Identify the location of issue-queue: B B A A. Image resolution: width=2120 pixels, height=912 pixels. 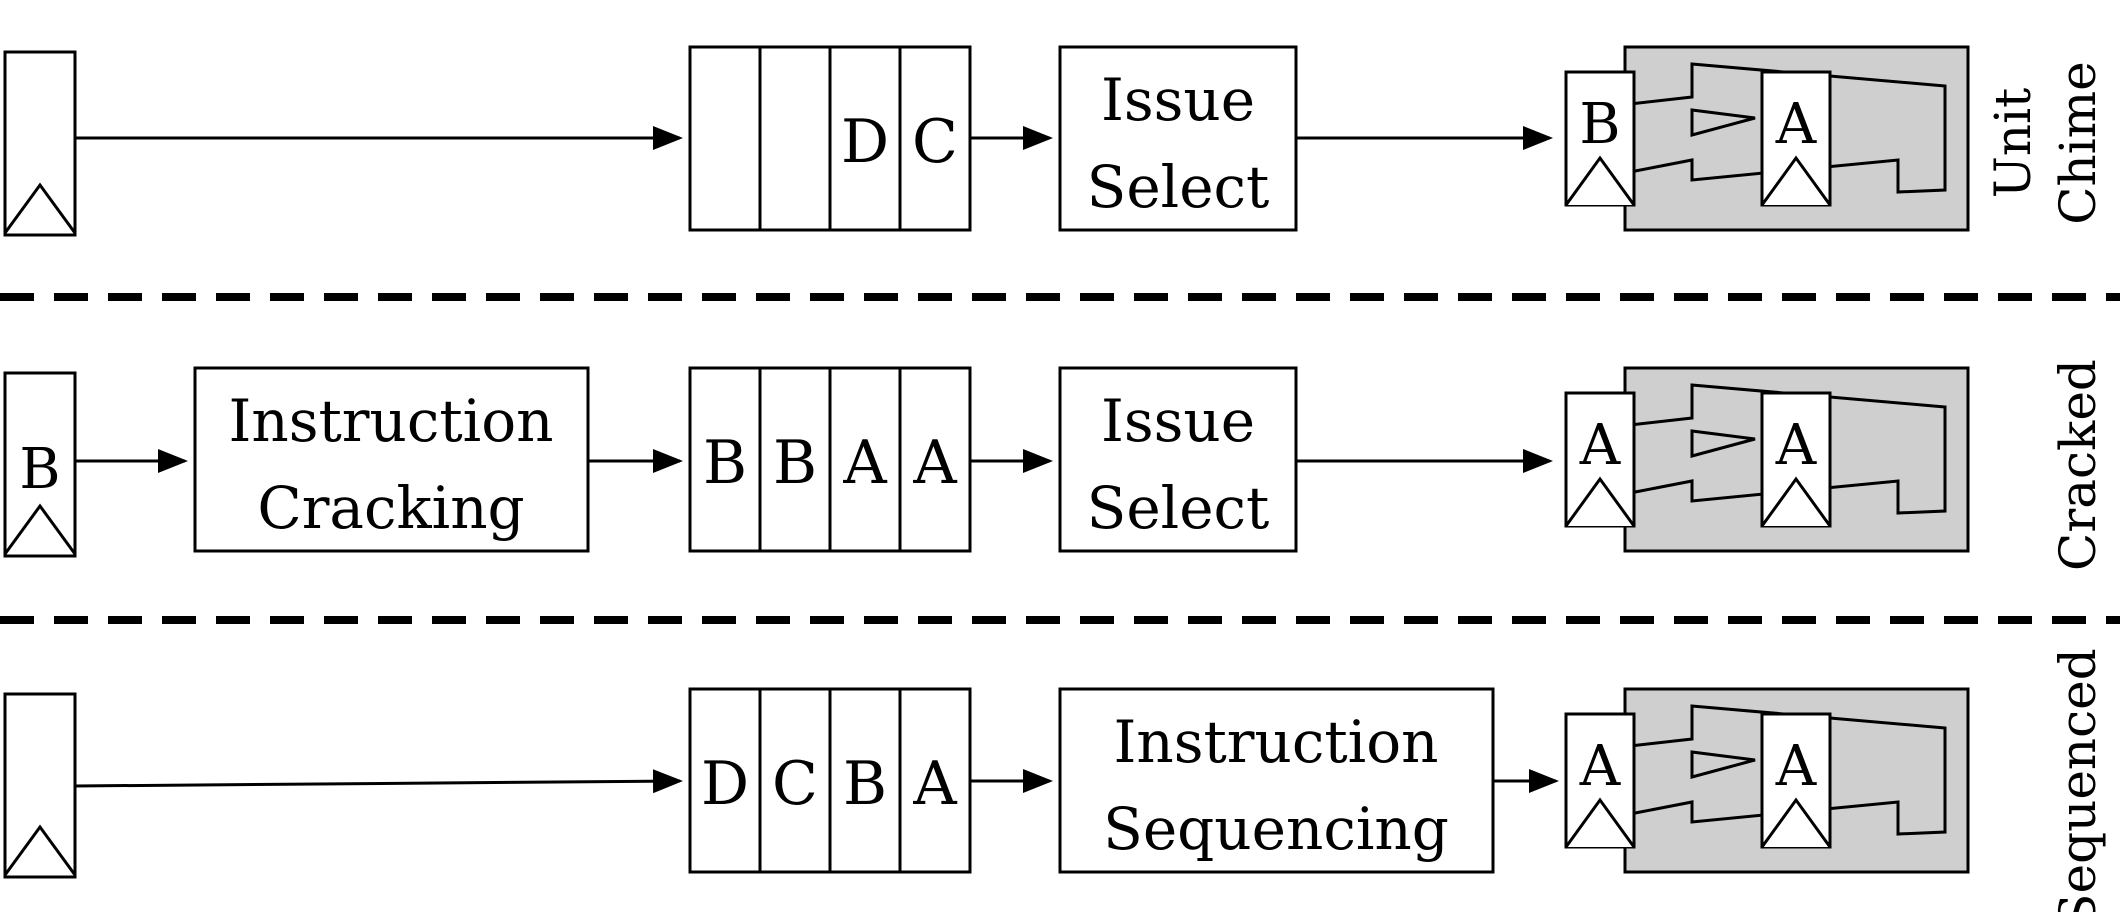
(830, 459).